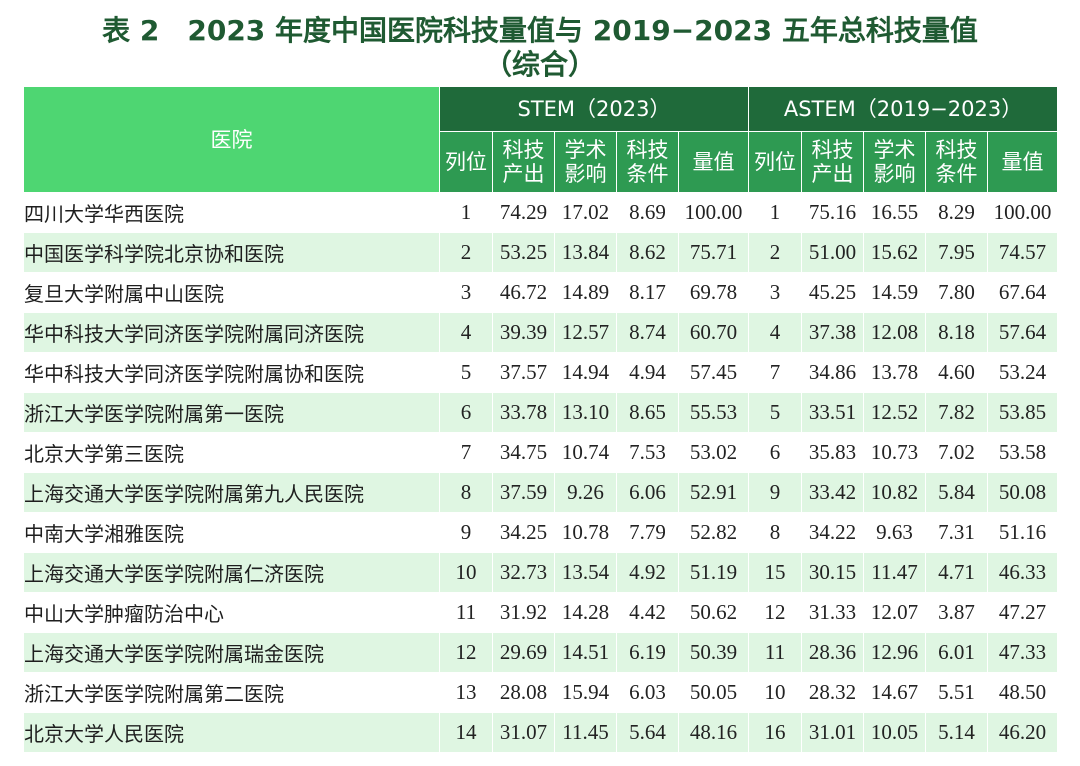 This screenshot has height=766, width=1080. I want to click on stem-cell: 7.79, so click(647, 532).